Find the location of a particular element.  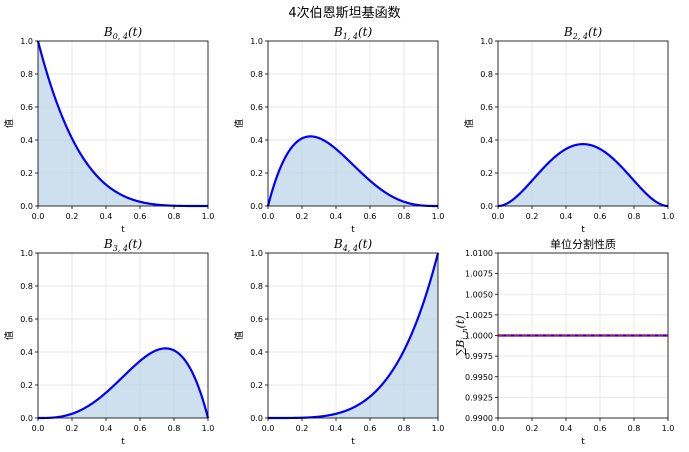

y-axis-label: ∑Bi, n(t) is located at coordinates (461, 335).